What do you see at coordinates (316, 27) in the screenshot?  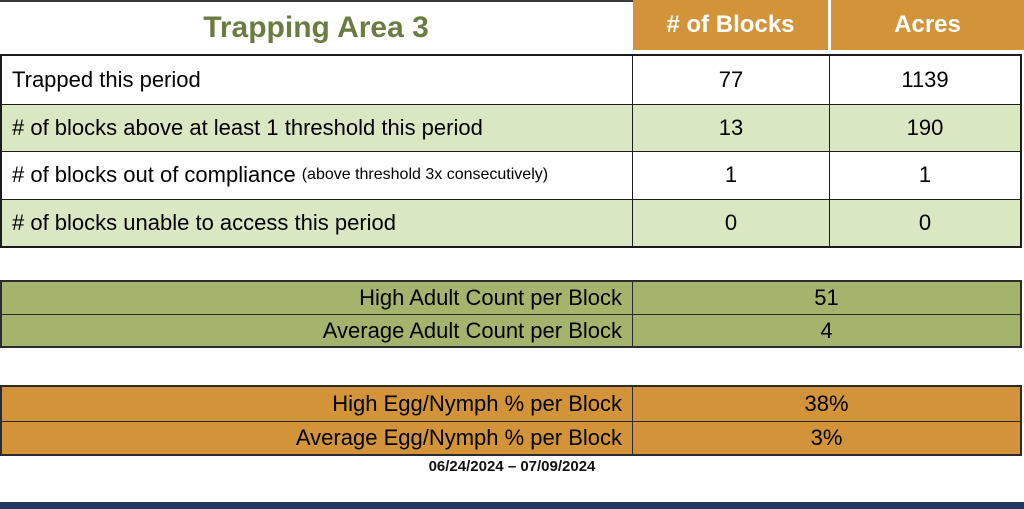 I see `page-title: Trapping Area 3` at bounding box center [316, 27].